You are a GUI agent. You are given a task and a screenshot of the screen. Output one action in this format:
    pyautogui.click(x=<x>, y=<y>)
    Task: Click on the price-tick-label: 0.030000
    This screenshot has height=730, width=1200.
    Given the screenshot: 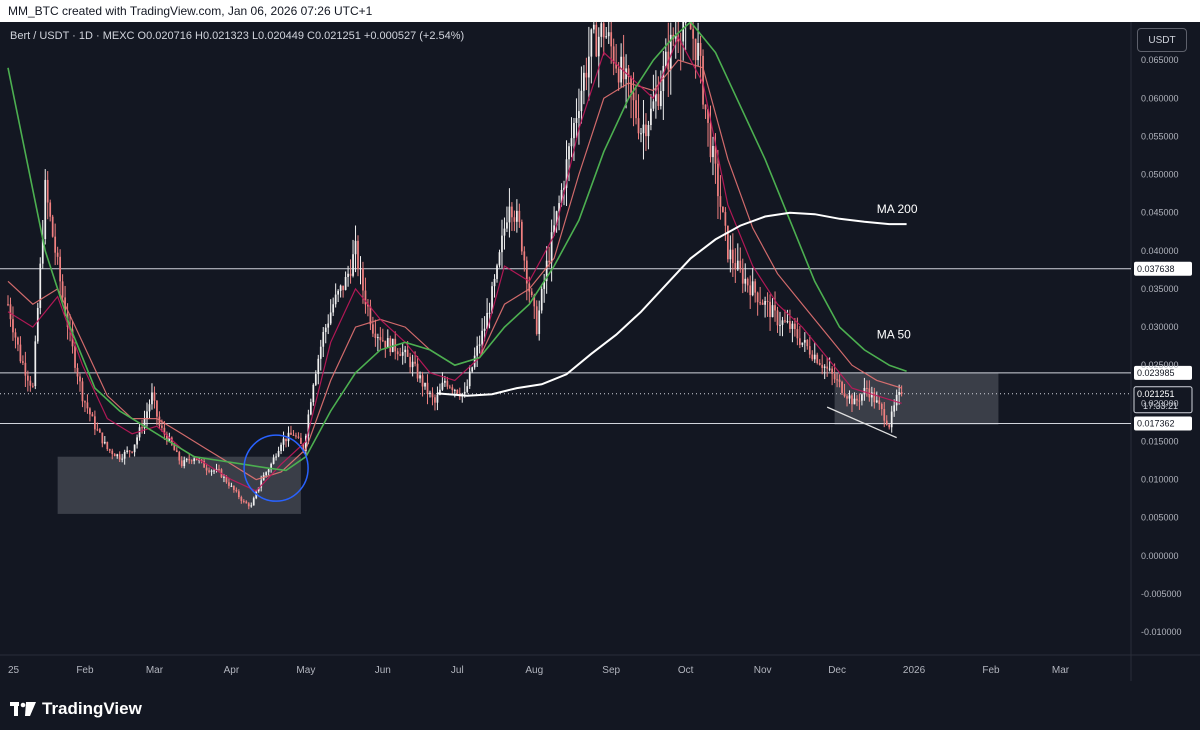 What is the action you would take?
    pyautogui.click(x=1160, y=327)
    